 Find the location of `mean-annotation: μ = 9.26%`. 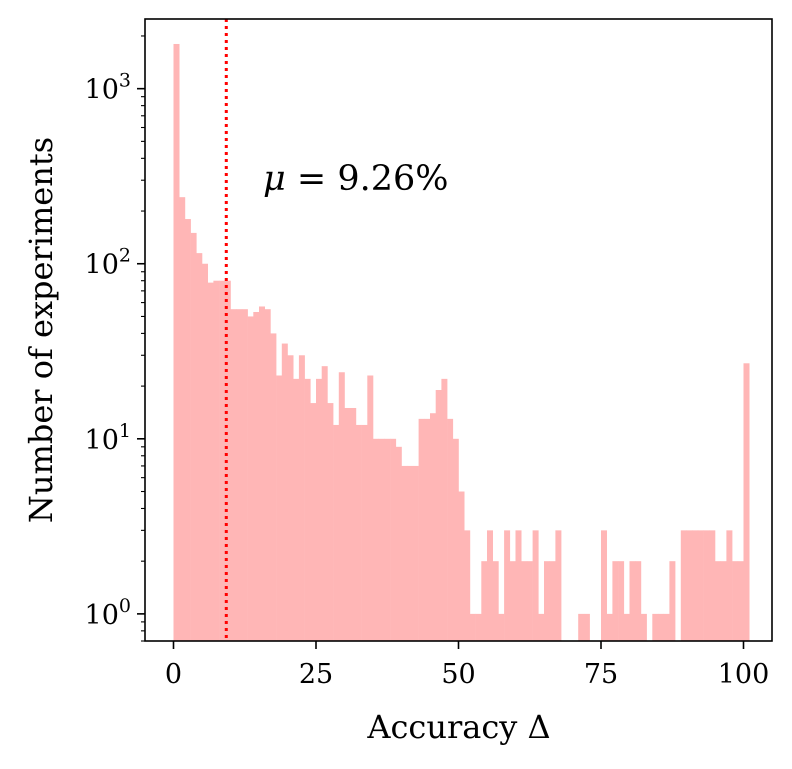

mean-annotation: μ = 9.26% is located at coordinates (356, 179).